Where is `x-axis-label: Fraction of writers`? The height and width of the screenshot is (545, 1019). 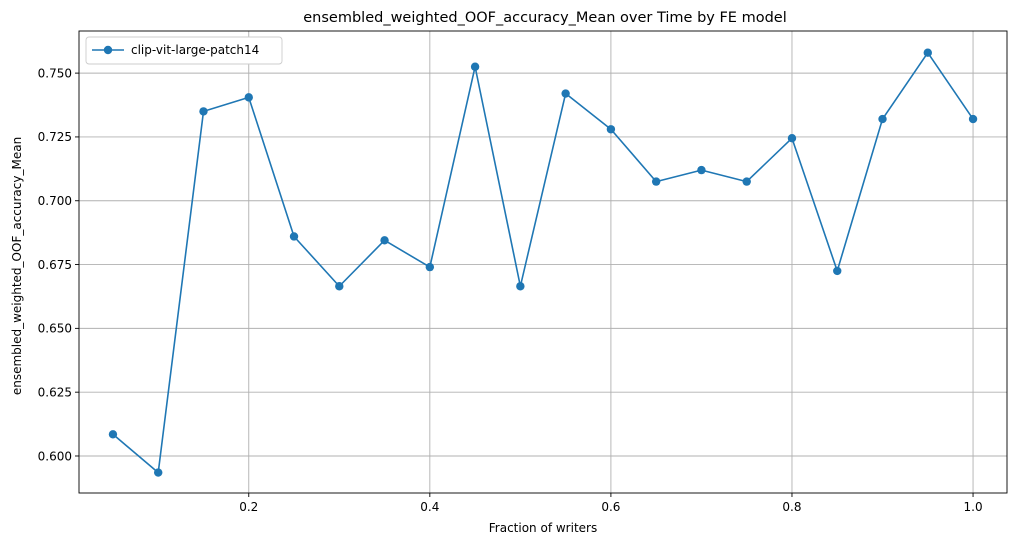
x-axis-label: Fraction of writers is located at coordinates (543, 528).